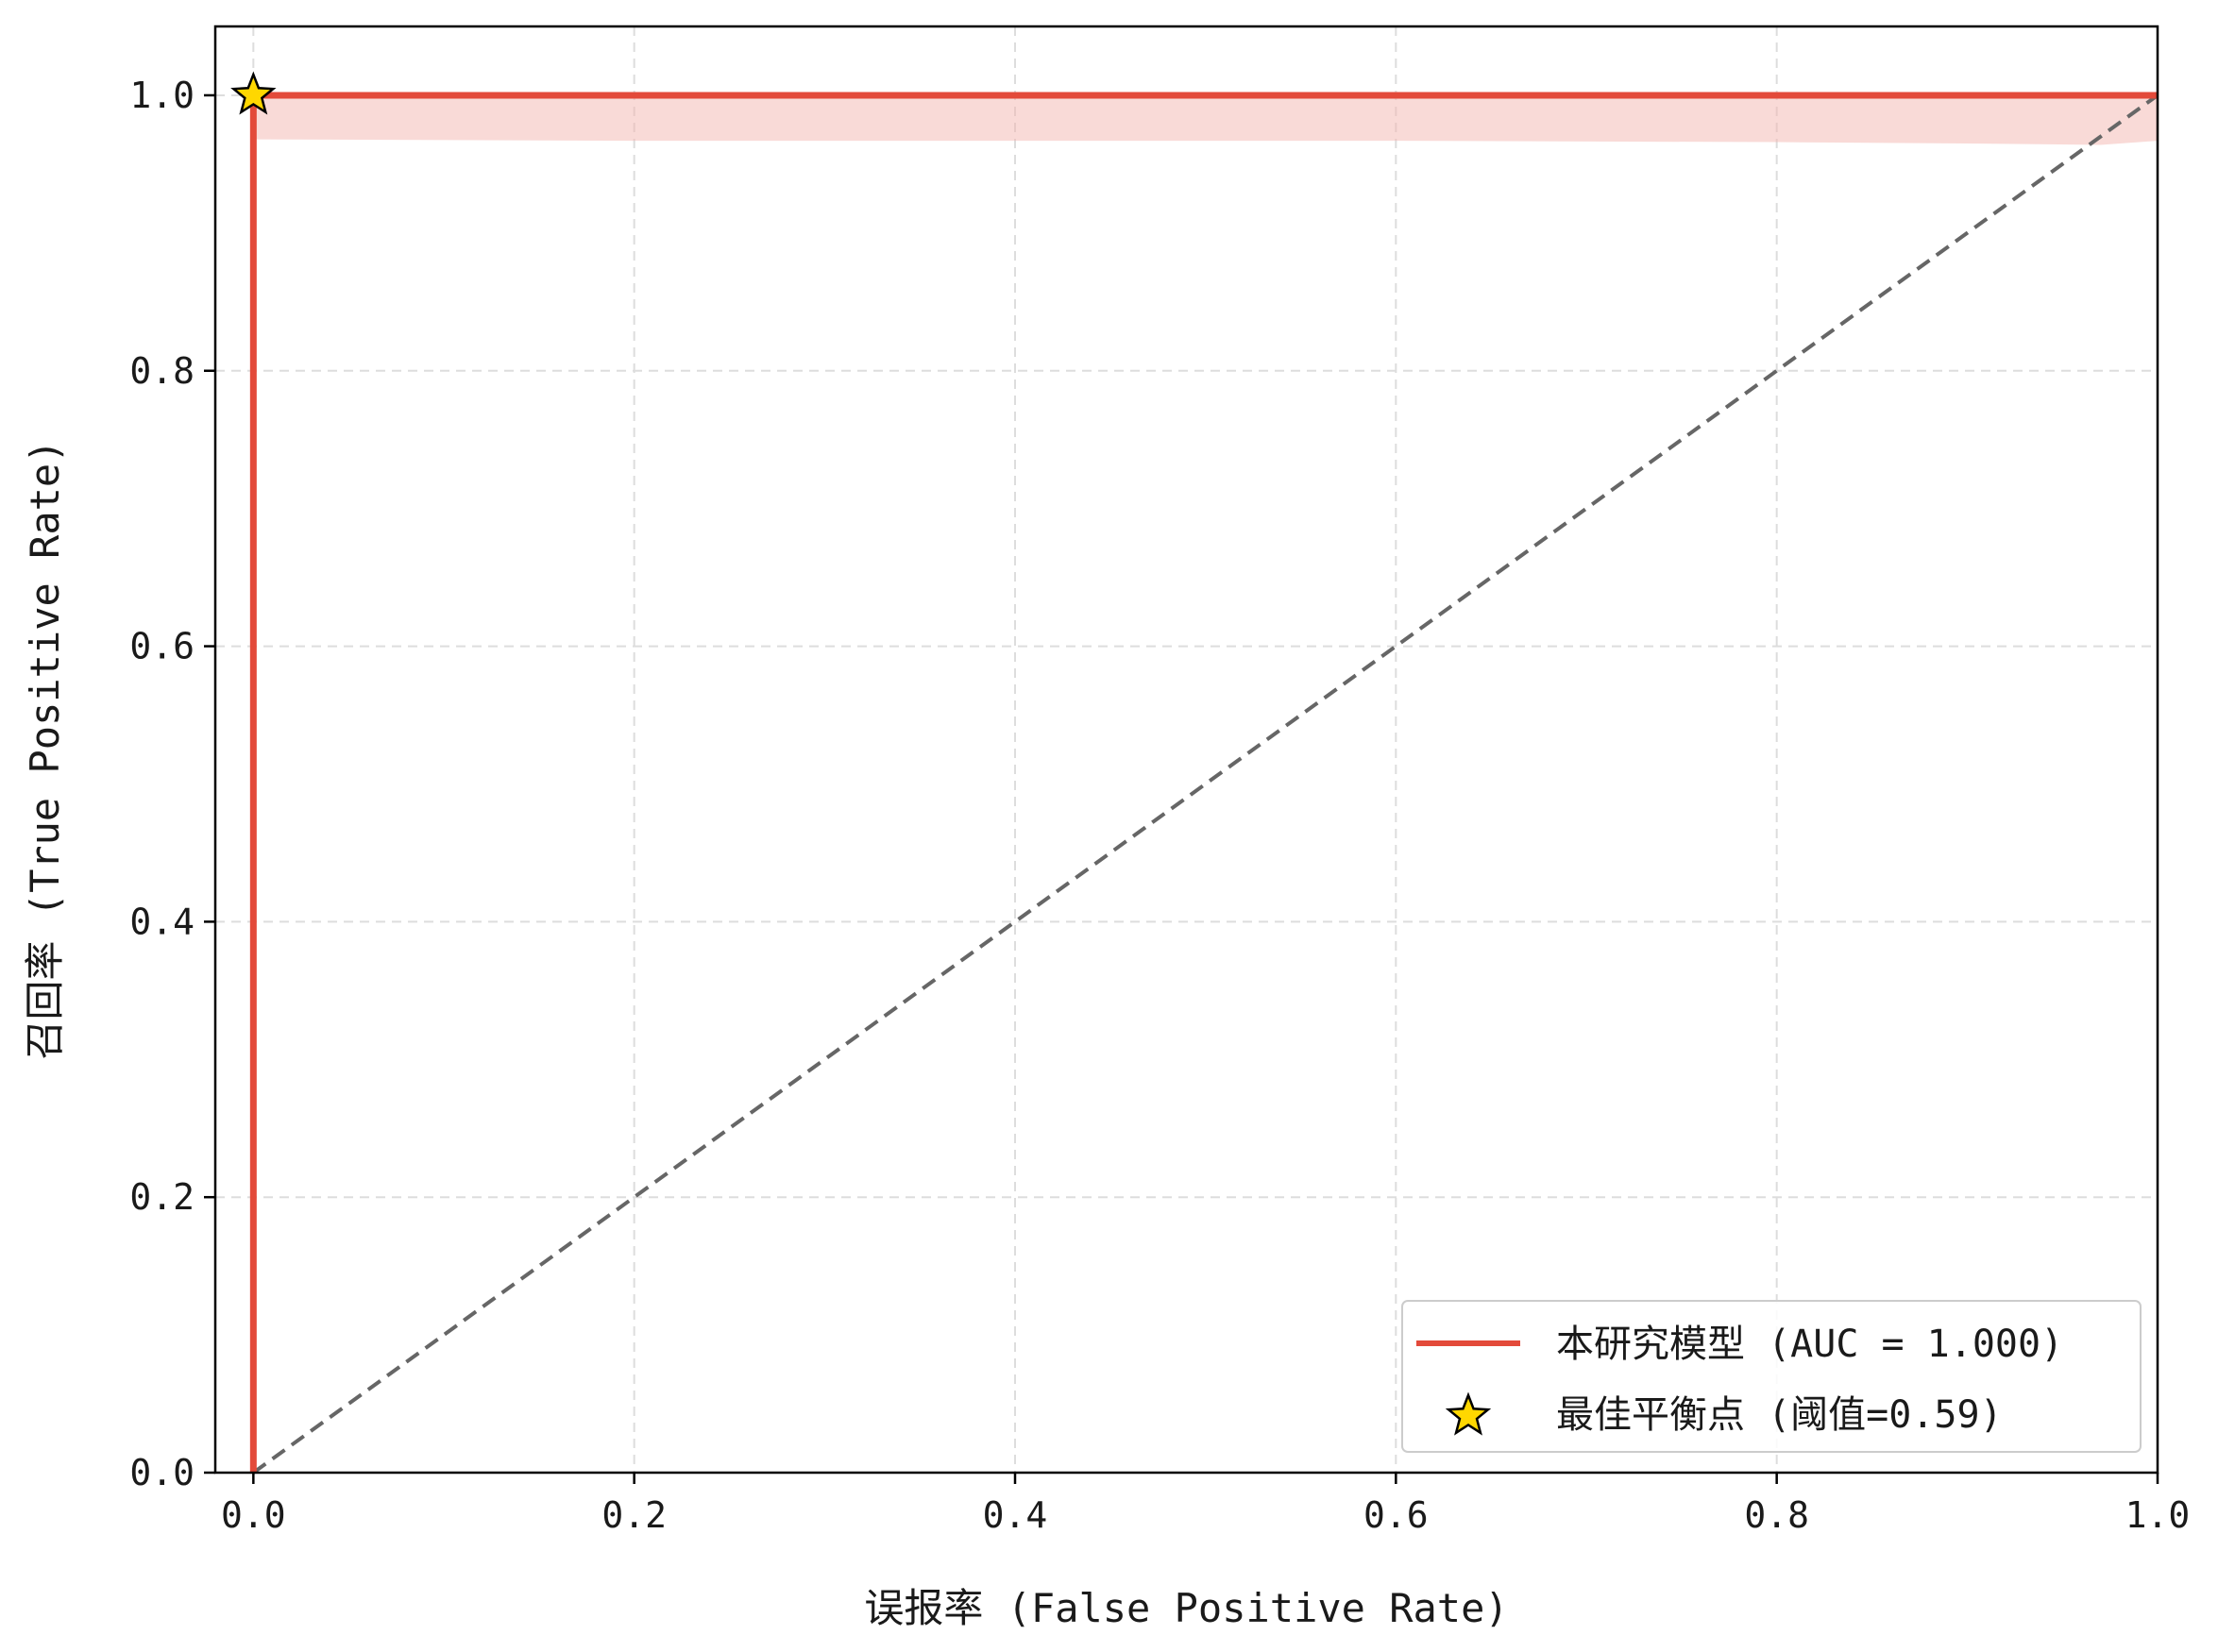 Image resolution: width=2218 pixels, height=1652 pixels. What do you see at coordinates (1809, 1344) in the screenshot?
I see `legend-label-model: 本研究模型 (AUC = 1.000)` at bounding box center [1809, 1344].